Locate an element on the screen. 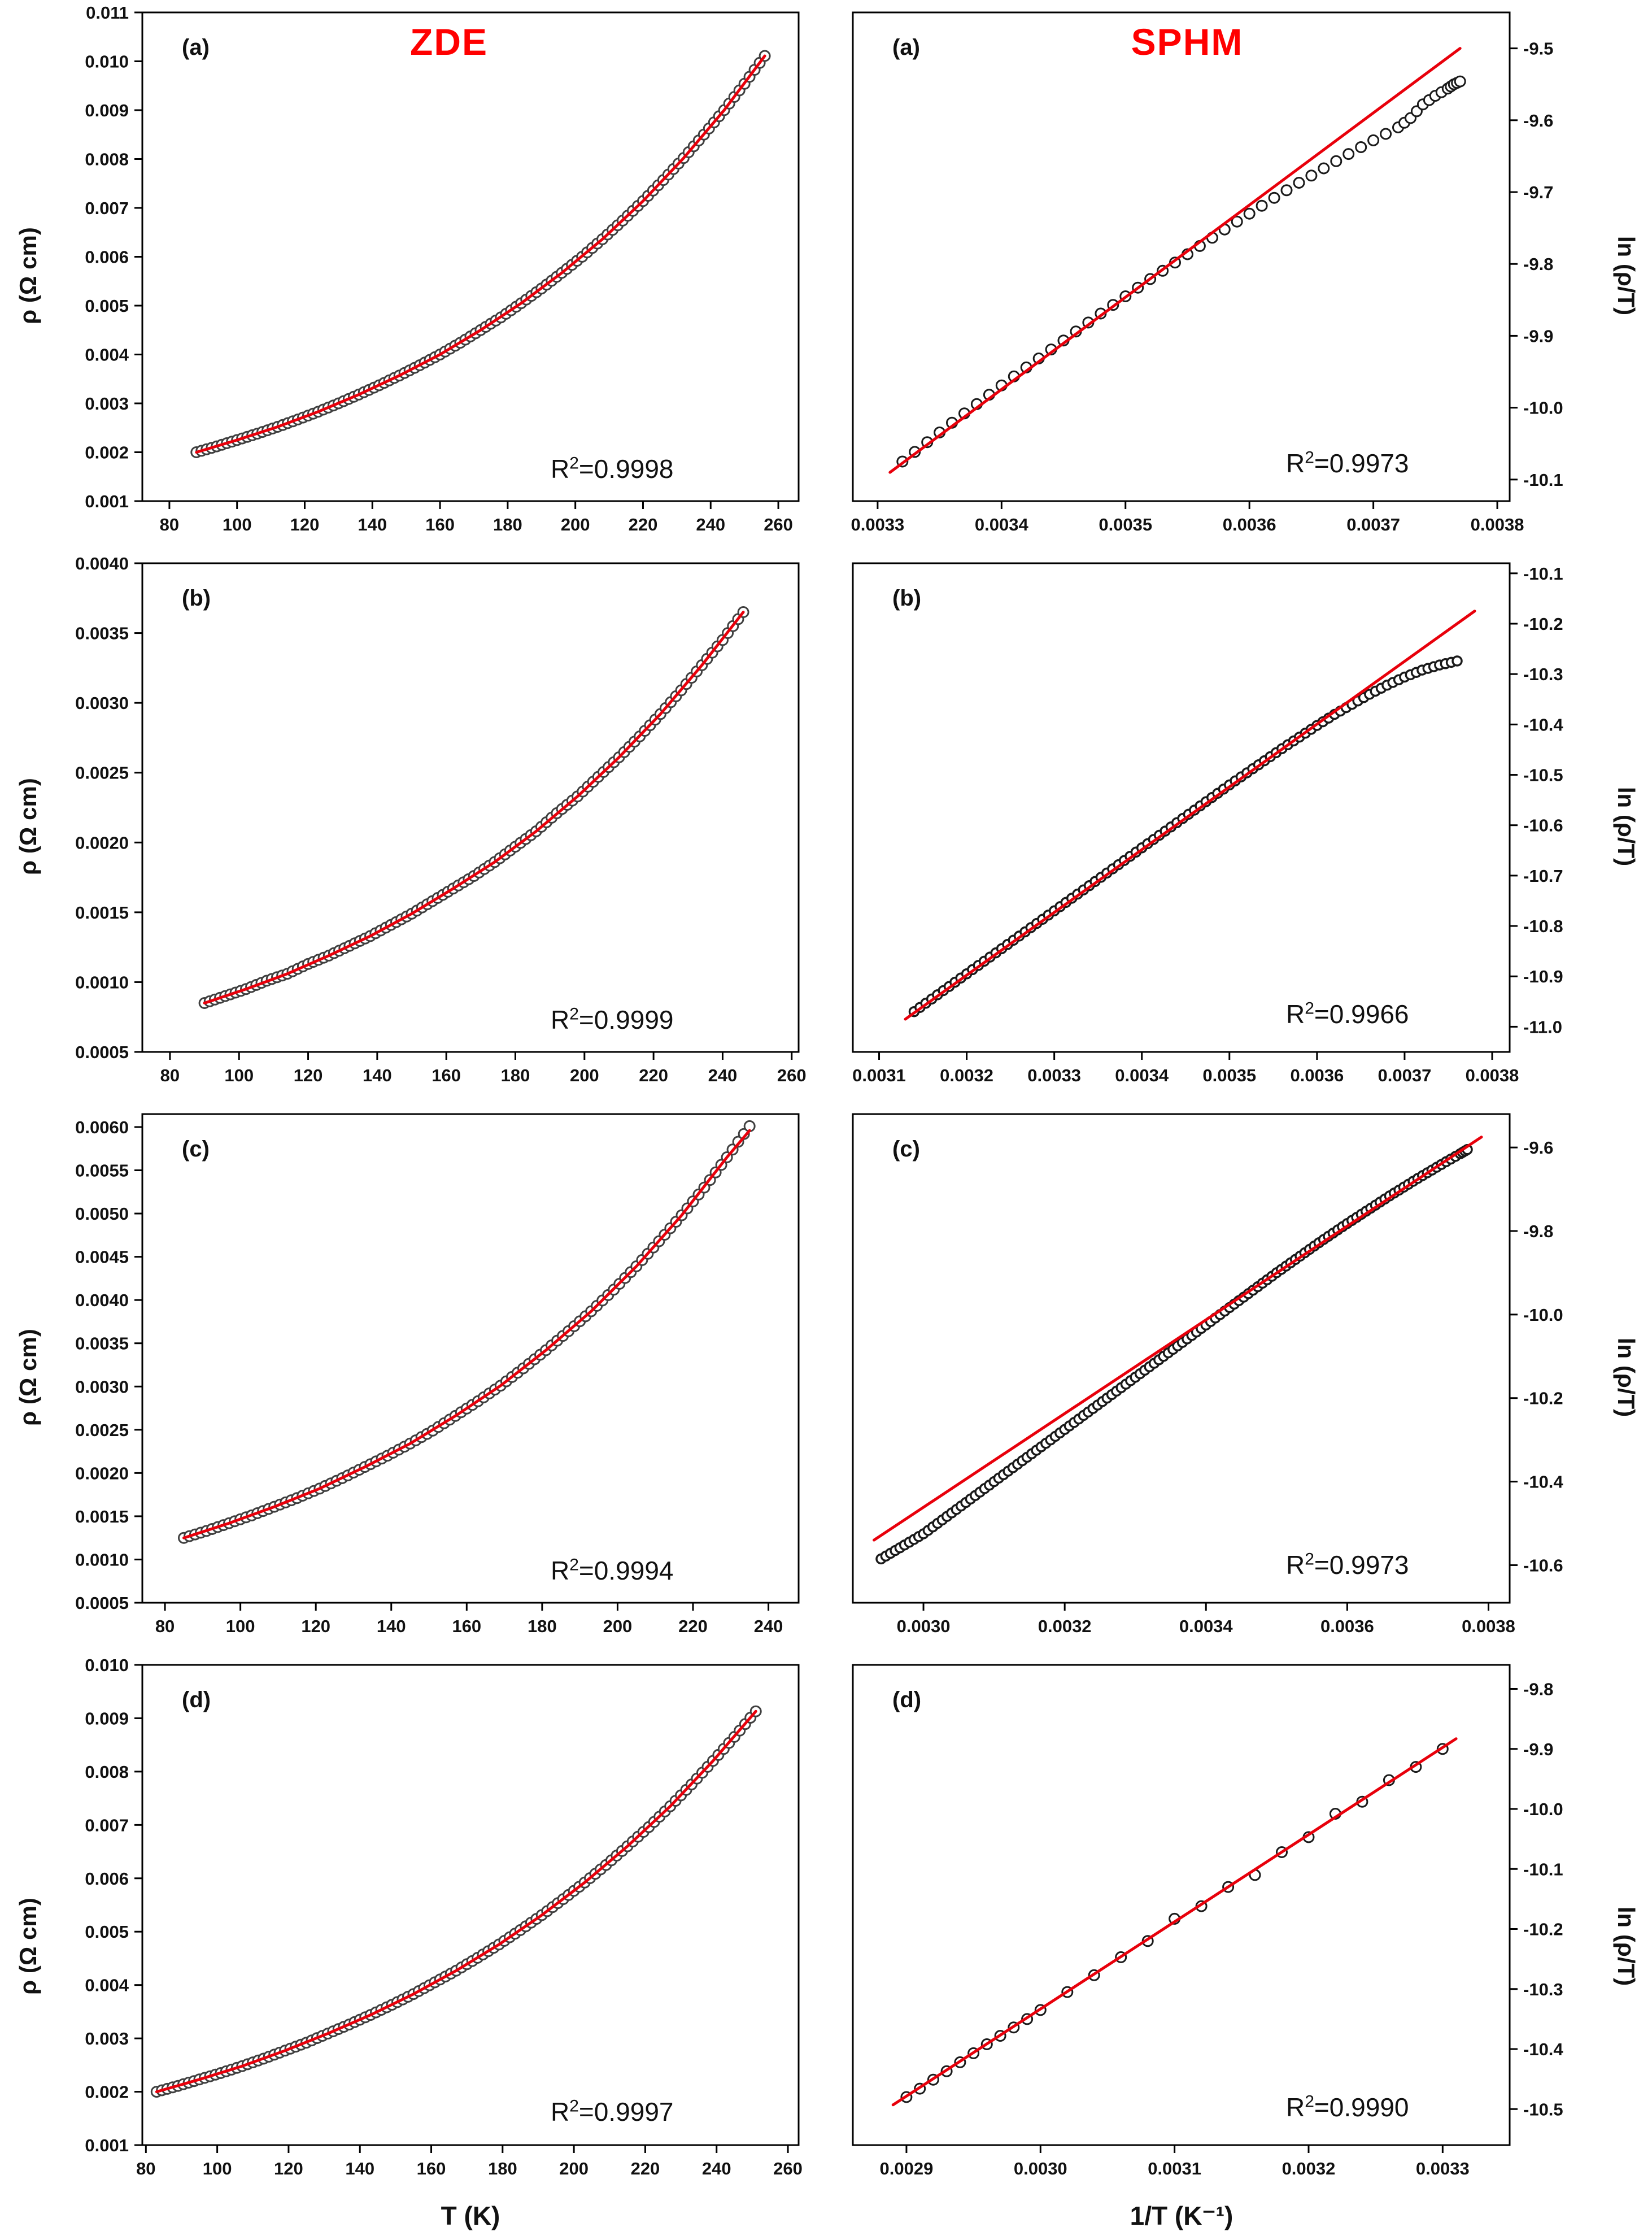 Image resolution: width=1652 pixels, height=2240 pixels. svg-text: -9.5 is located at coordinates (1538, 49).